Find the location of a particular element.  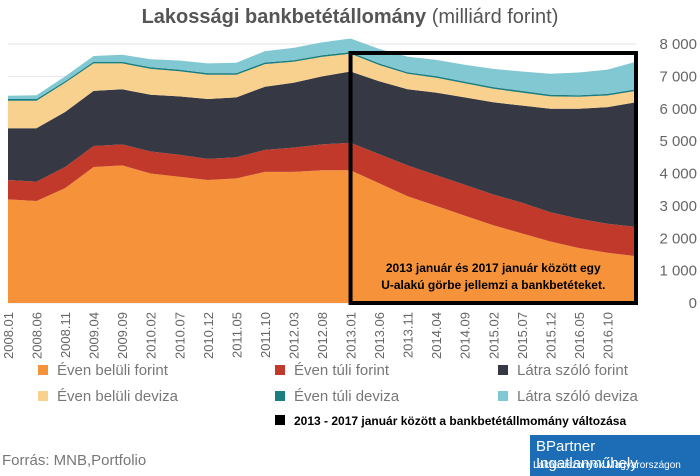

x-tick-label: 2010.07 is located at coordinates (179, 335).